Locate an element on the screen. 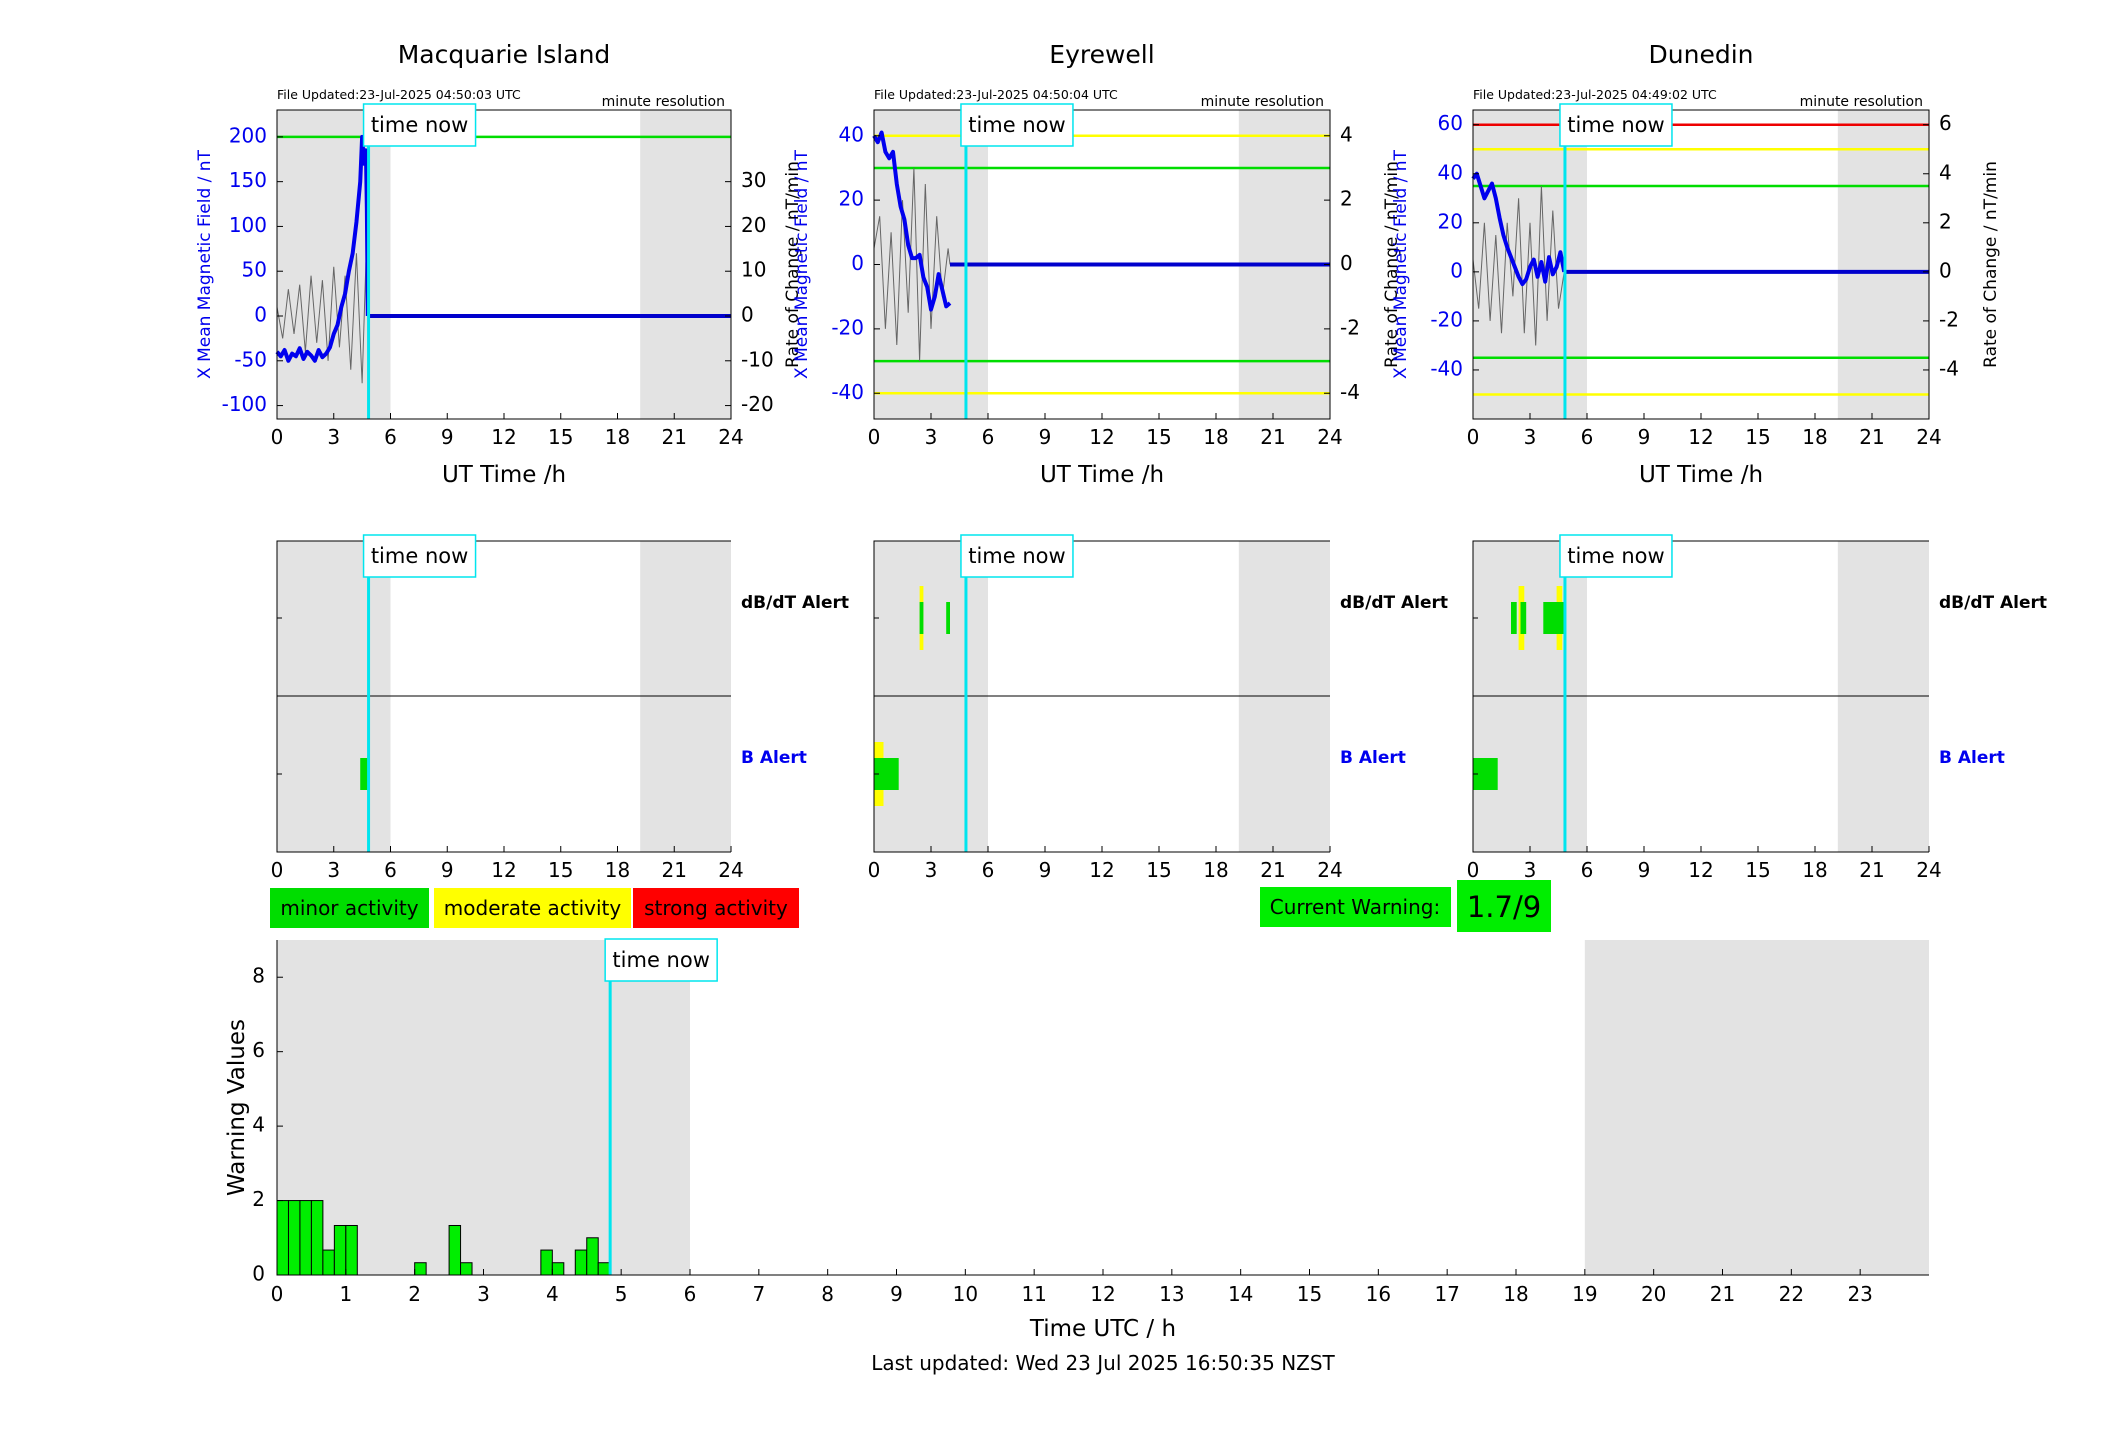  macquarie-island-xtick-label-8: 24 is located at coordinates (730, 437).